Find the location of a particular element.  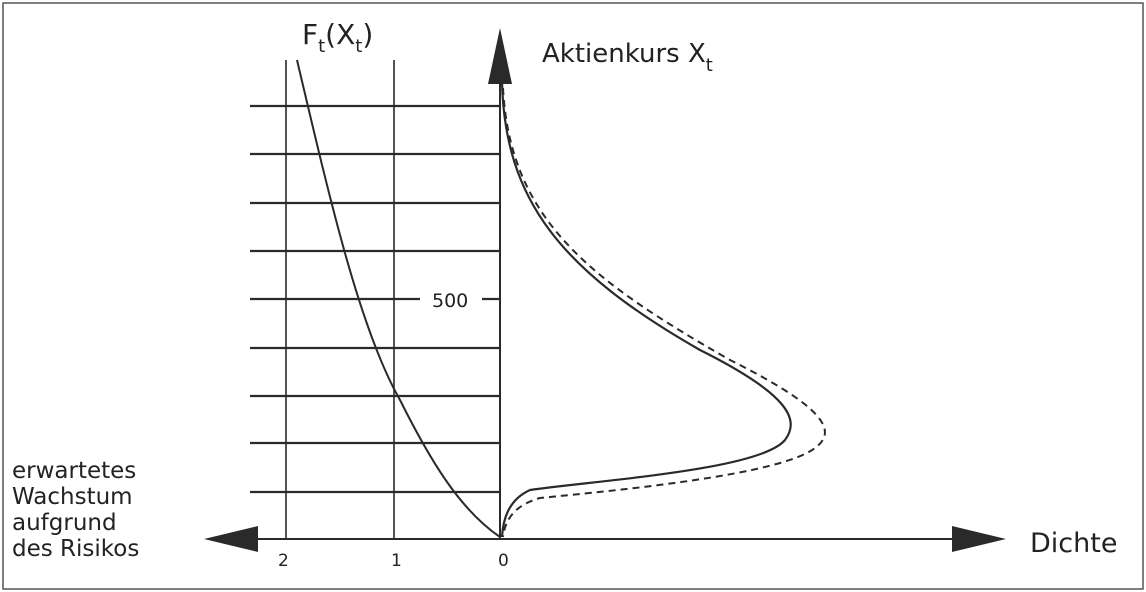

x-tick-2: 2 is located at coordinates (283, 561).